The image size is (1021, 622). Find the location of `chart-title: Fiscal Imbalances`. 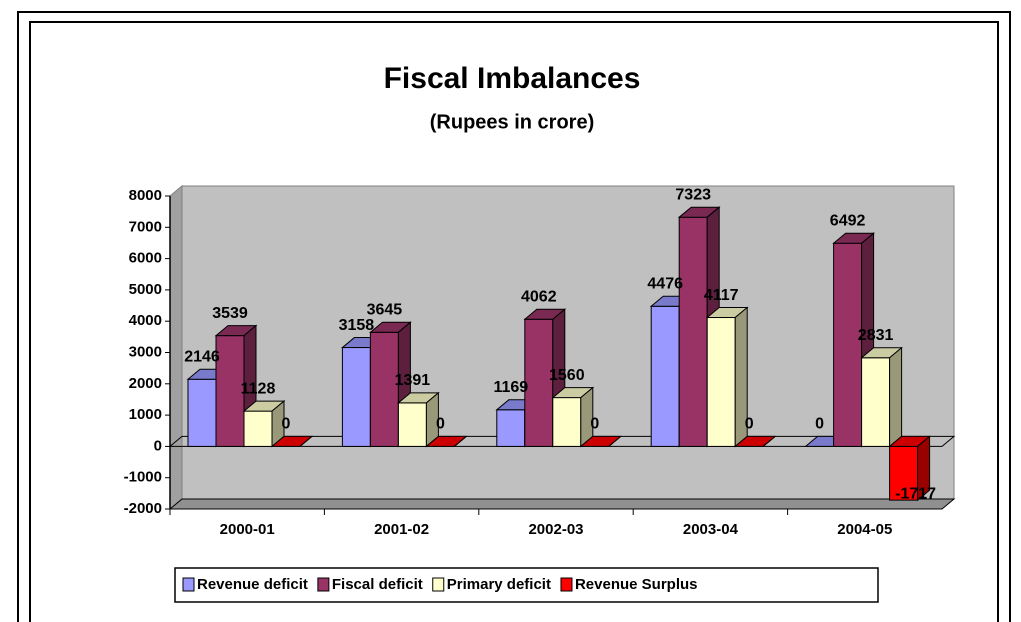

chart-title: Fiscal Imbalances is located at coordinates (512, 78).